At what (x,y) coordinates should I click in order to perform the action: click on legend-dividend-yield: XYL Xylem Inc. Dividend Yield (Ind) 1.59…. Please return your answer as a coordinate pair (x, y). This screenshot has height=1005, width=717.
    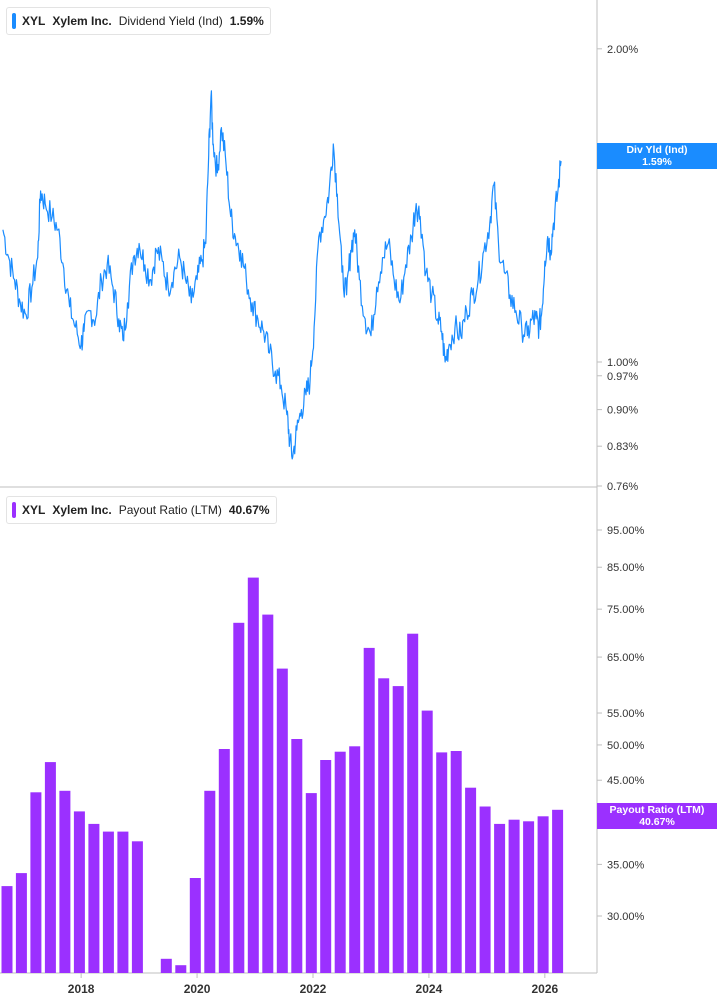
    Looking at the image, I should click on (138, 21).